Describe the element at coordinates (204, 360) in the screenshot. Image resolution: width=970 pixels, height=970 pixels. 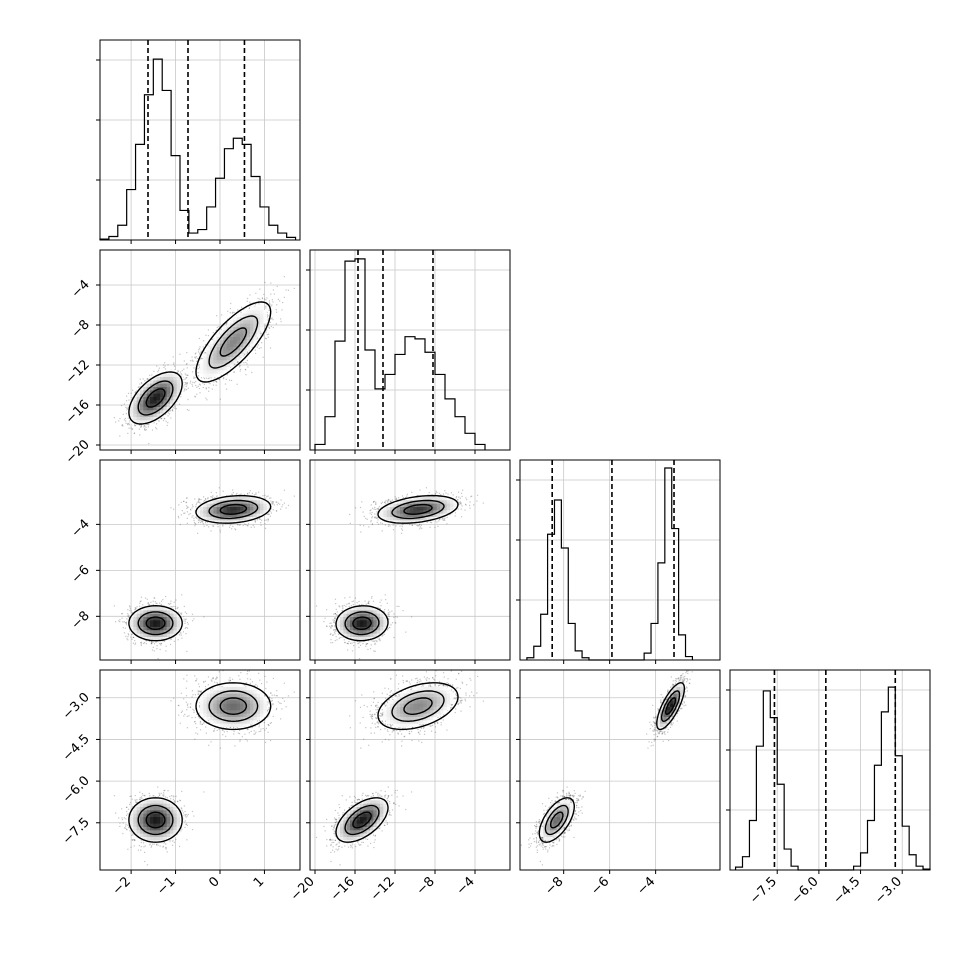
I see `panel-content` at that location.